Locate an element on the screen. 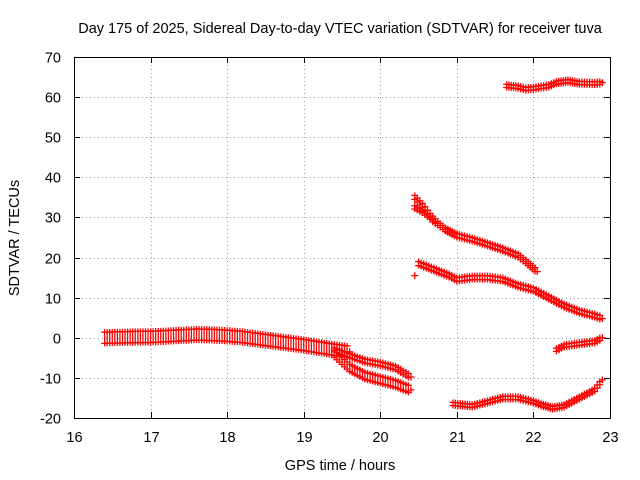 Image resolution: width=640 pixels, height=480 pixels. y-tick-label: 40 is located at coordinates (53, 179).